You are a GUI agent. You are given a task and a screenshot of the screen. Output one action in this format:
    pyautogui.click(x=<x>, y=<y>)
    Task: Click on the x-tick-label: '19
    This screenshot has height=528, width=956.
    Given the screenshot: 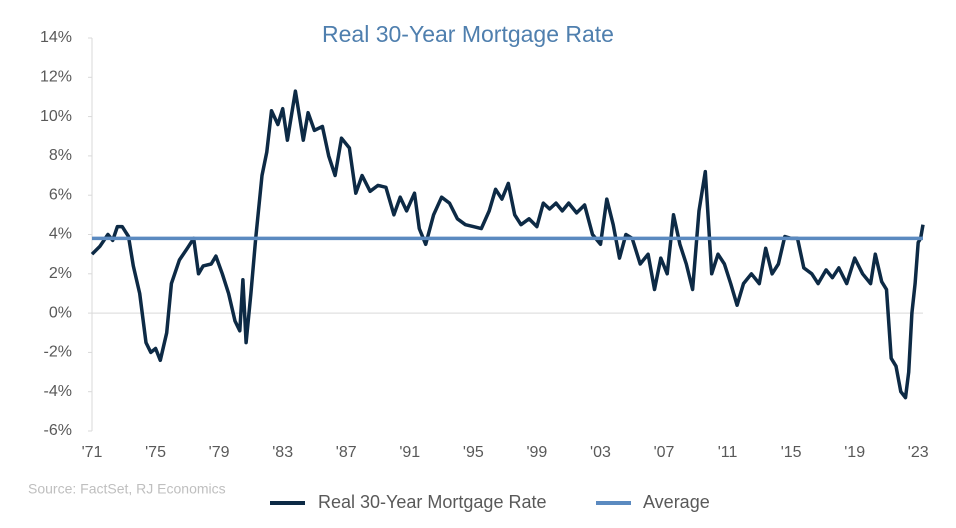 What is the action you would take?
    pyautogui.click(x=854, y=452)
    